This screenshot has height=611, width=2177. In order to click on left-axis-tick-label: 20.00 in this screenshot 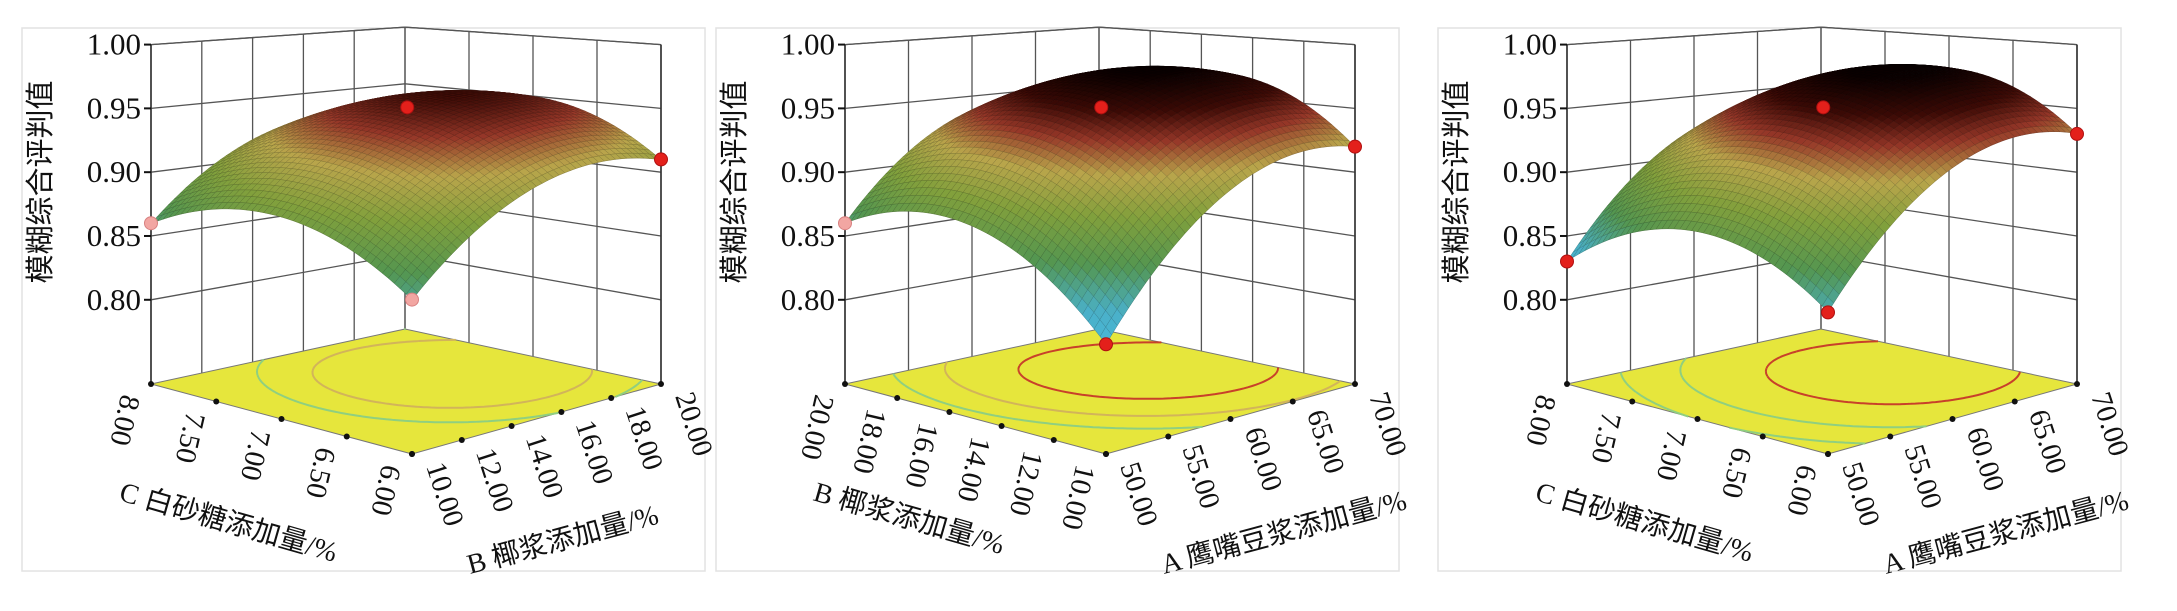, I will do `click(817, 427)`.